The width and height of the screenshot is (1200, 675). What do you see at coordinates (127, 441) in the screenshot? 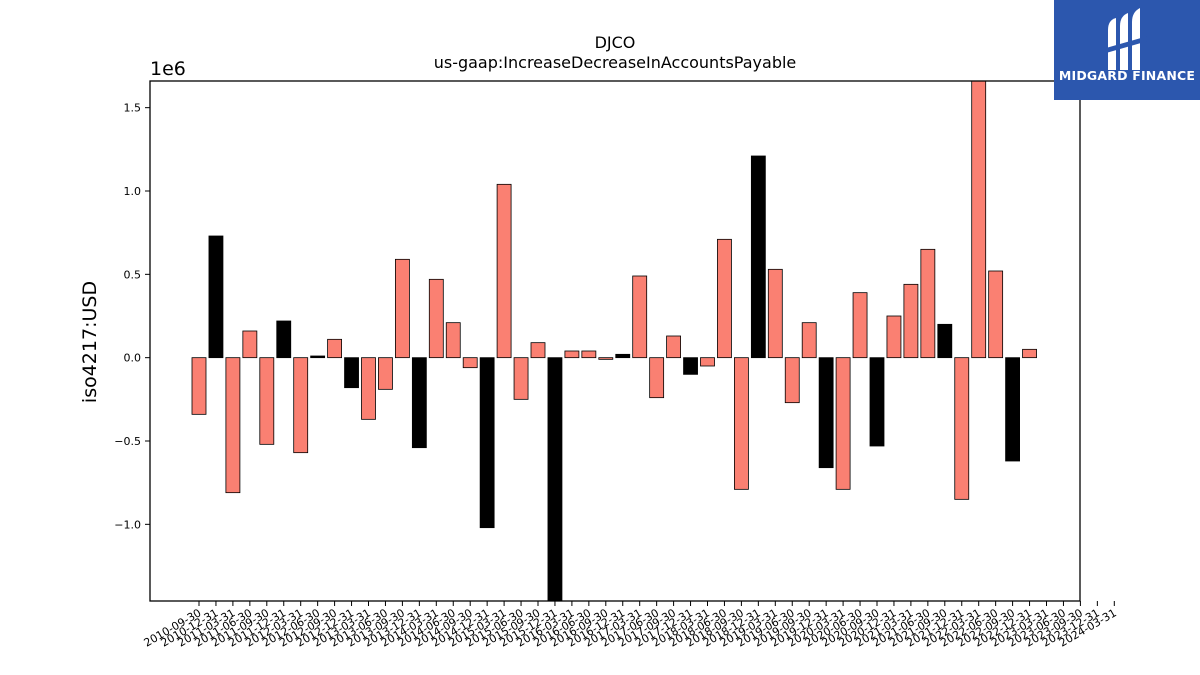
I see `y-tick-label: −0.5` at bounding box center [127, 441].